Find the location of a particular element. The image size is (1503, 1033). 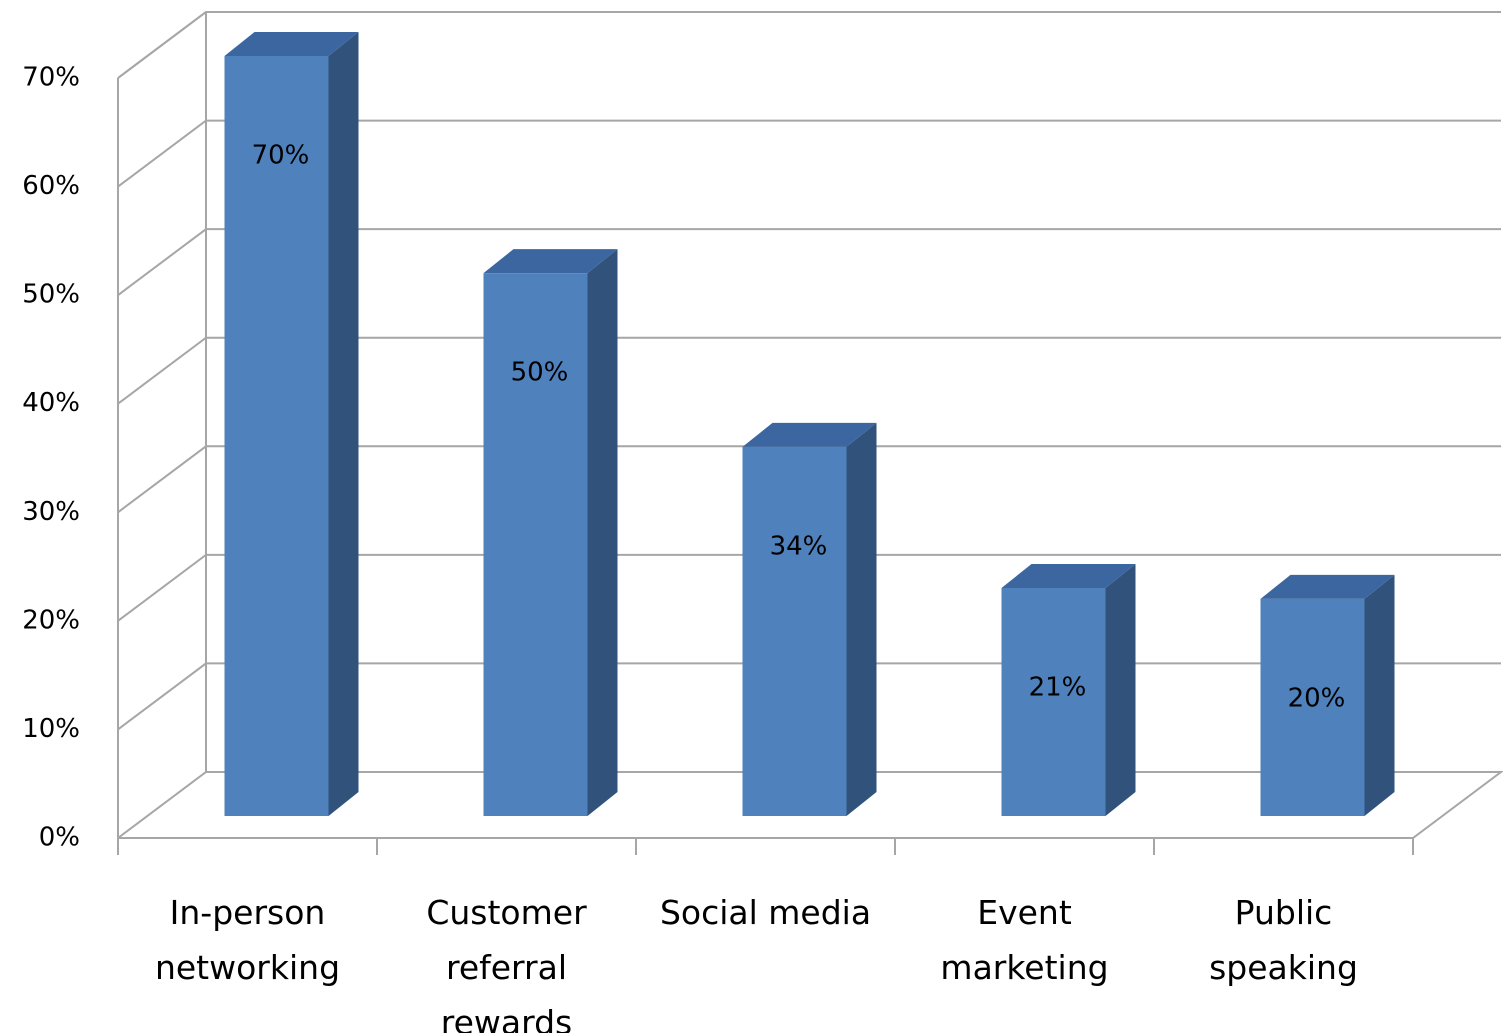

x-tick-label: Social media is located at coordinates (765, 912).